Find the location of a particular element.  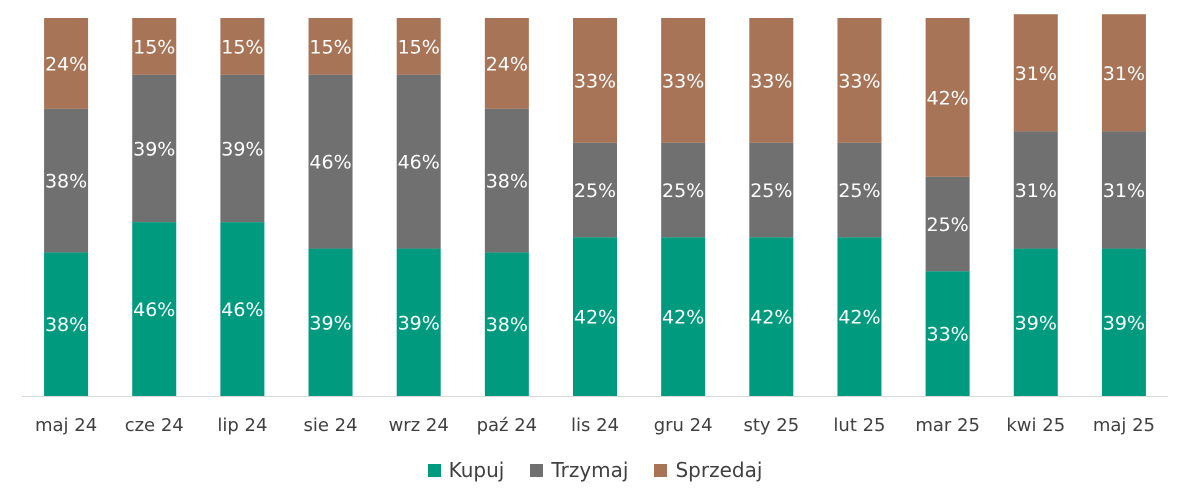

data-label-sprzedaj-11: 31% is located at coordinates (1036, 74).